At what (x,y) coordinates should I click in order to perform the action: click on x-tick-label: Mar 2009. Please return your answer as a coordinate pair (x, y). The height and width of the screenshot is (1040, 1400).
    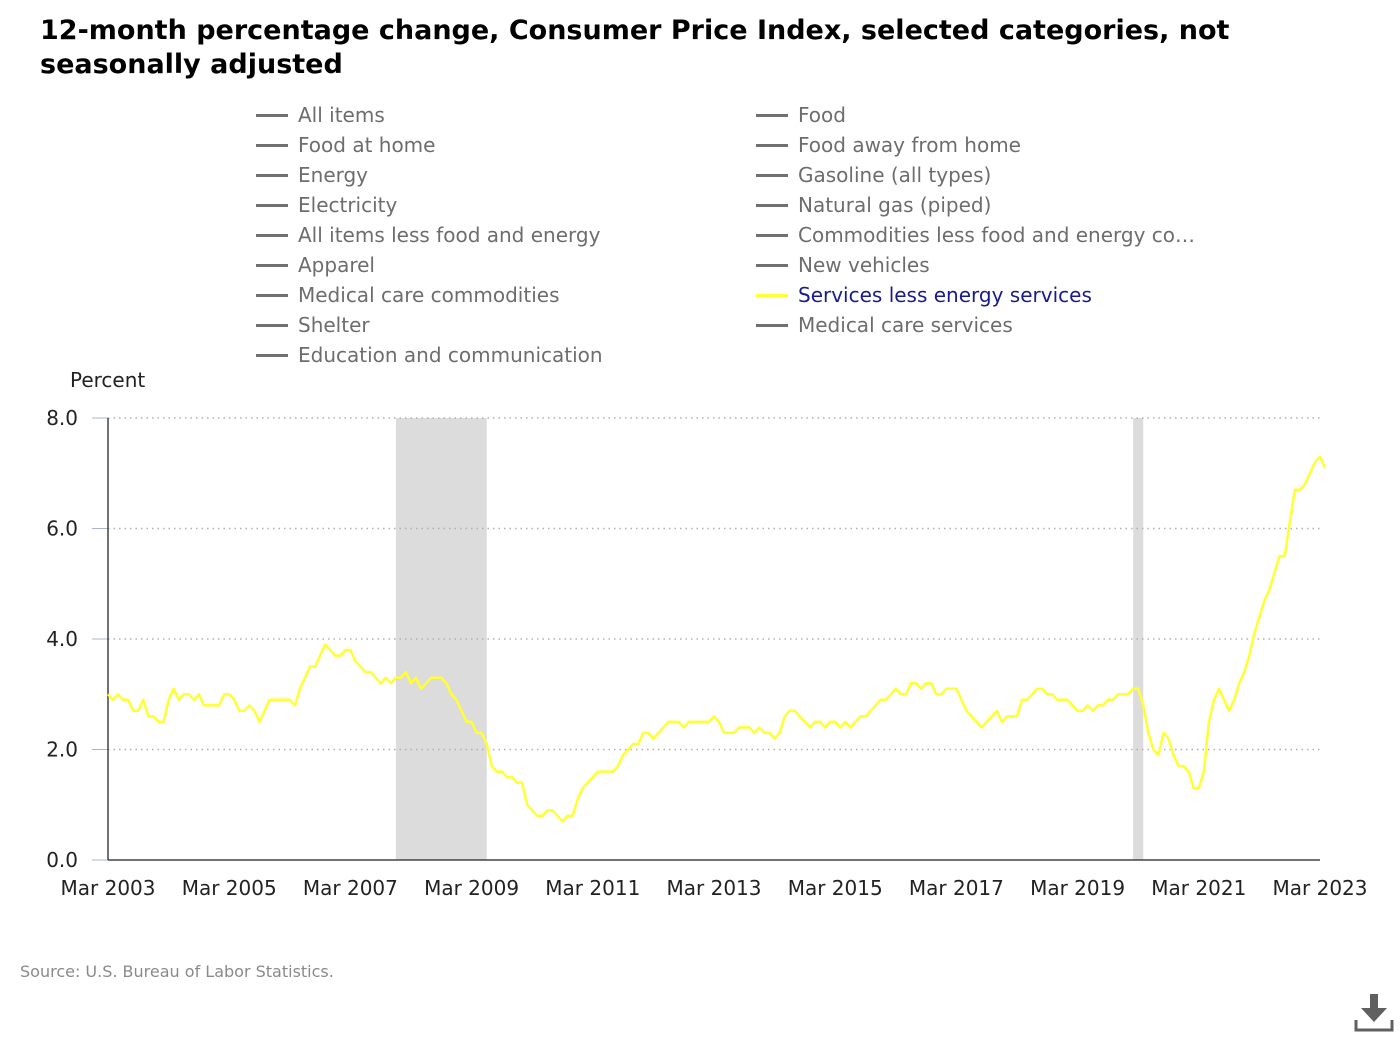
    Looking at the image, I should click on (471, 888).